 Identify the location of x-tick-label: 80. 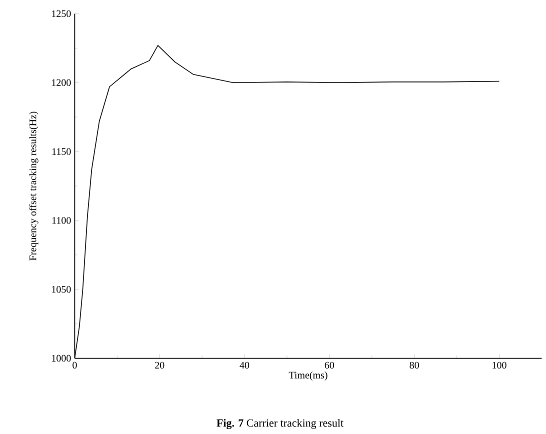
(414, 365).